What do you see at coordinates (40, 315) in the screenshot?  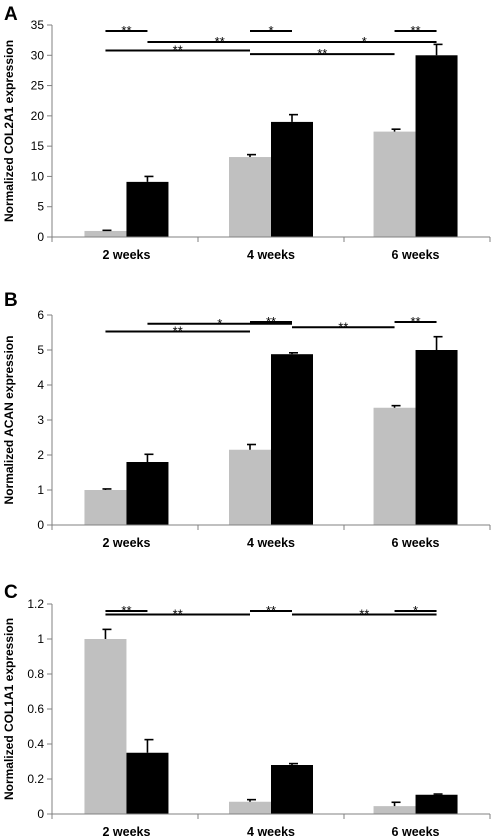 I see `y-tick-label: 6` at bounding box center [40, 315].